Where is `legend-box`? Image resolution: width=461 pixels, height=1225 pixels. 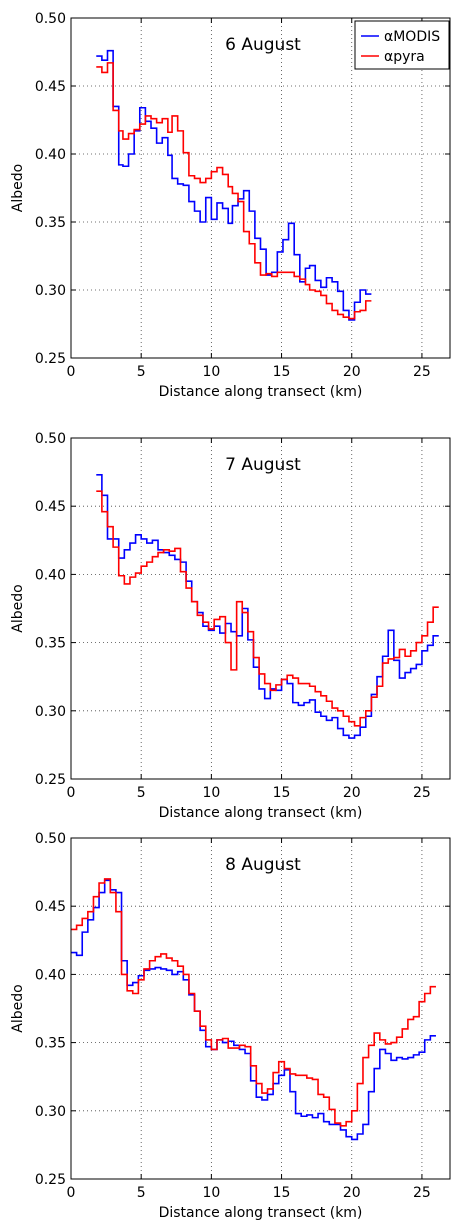 legend-box is located at coordinates (402, 45).